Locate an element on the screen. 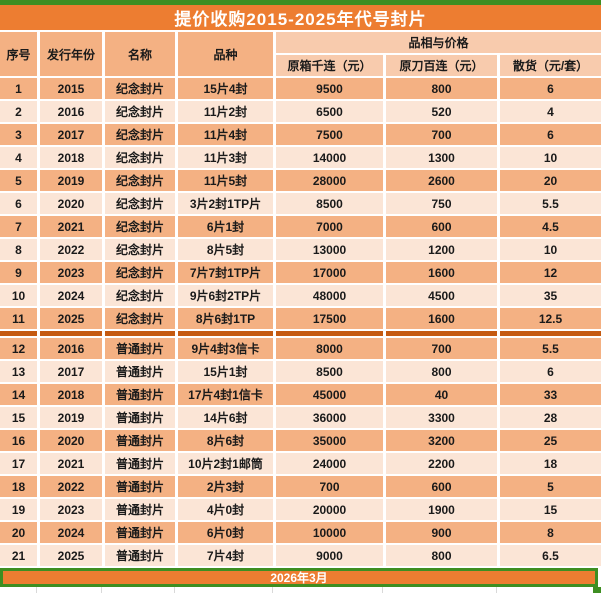 Image resolution: width=601 pixels, height=593 pixels. cell-box: 48000 is located at coordinates (329, 295).